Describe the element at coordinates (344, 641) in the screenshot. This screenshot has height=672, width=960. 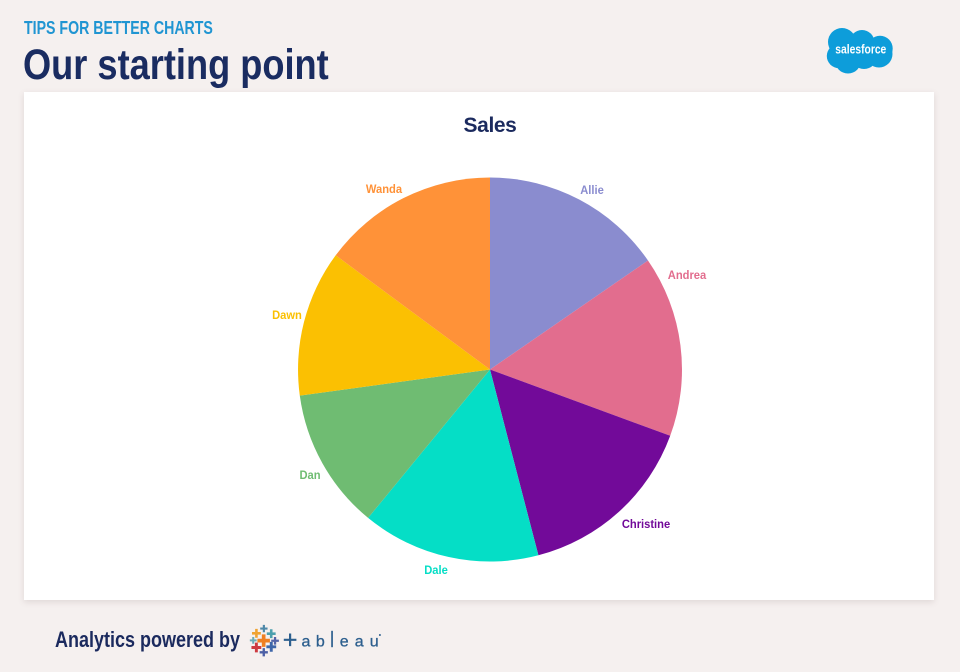
I see `svg-text: e` at that location.